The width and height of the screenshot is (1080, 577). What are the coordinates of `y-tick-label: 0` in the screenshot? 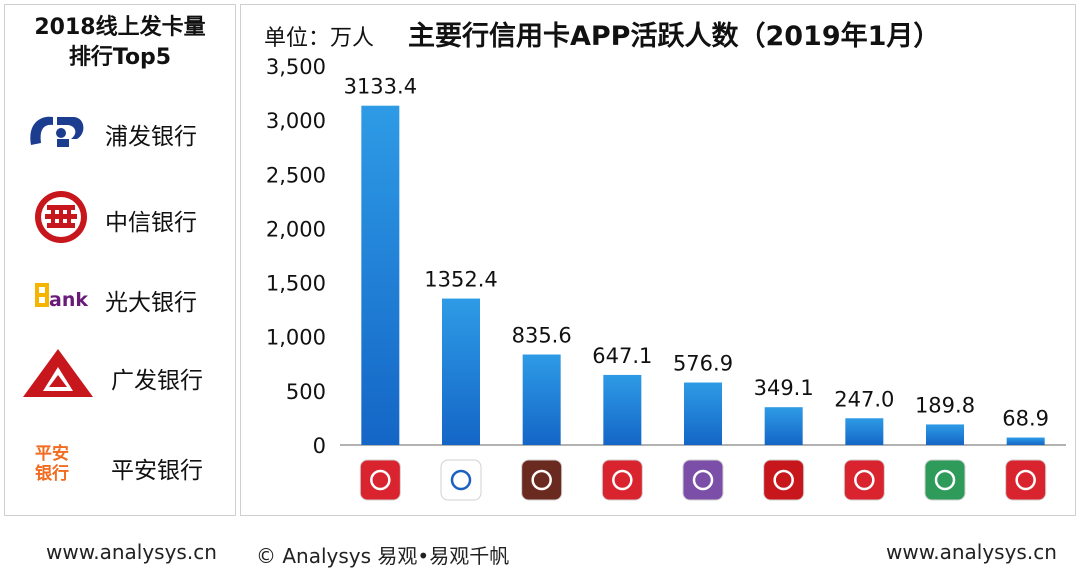 It's located at (319, 446).